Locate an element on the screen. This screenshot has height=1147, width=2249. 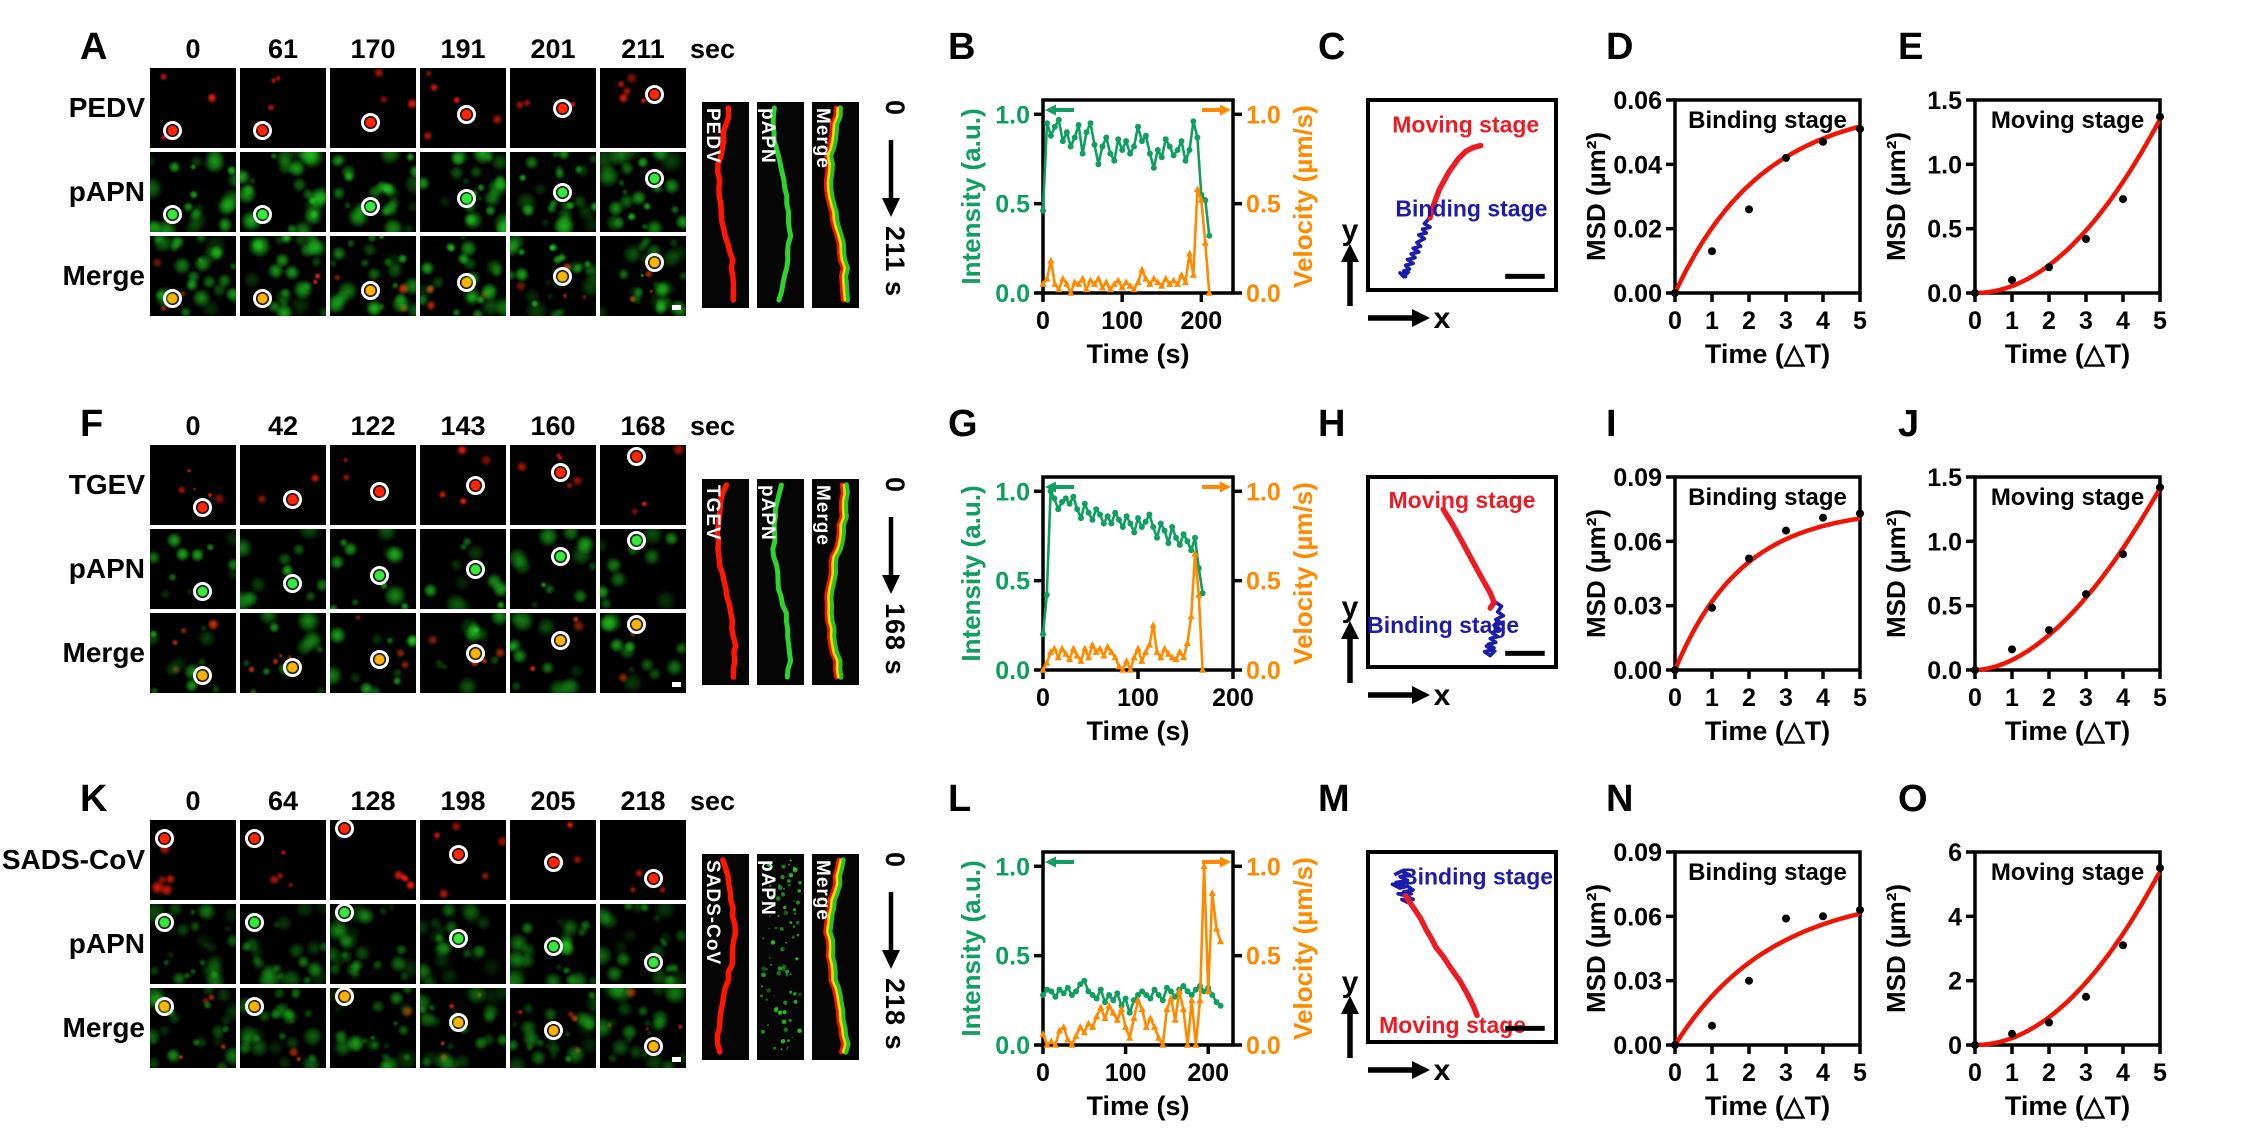
moving-trajectory is located at coordinates (1468, 558).